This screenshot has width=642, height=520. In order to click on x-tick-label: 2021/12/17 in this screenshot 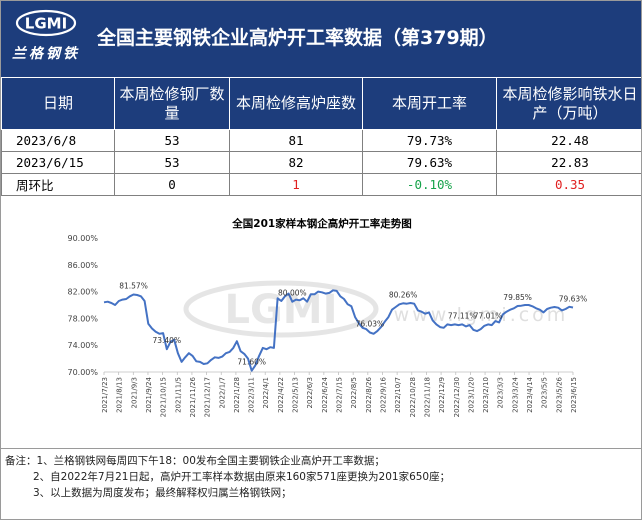, I will do `click(208, 397)`.